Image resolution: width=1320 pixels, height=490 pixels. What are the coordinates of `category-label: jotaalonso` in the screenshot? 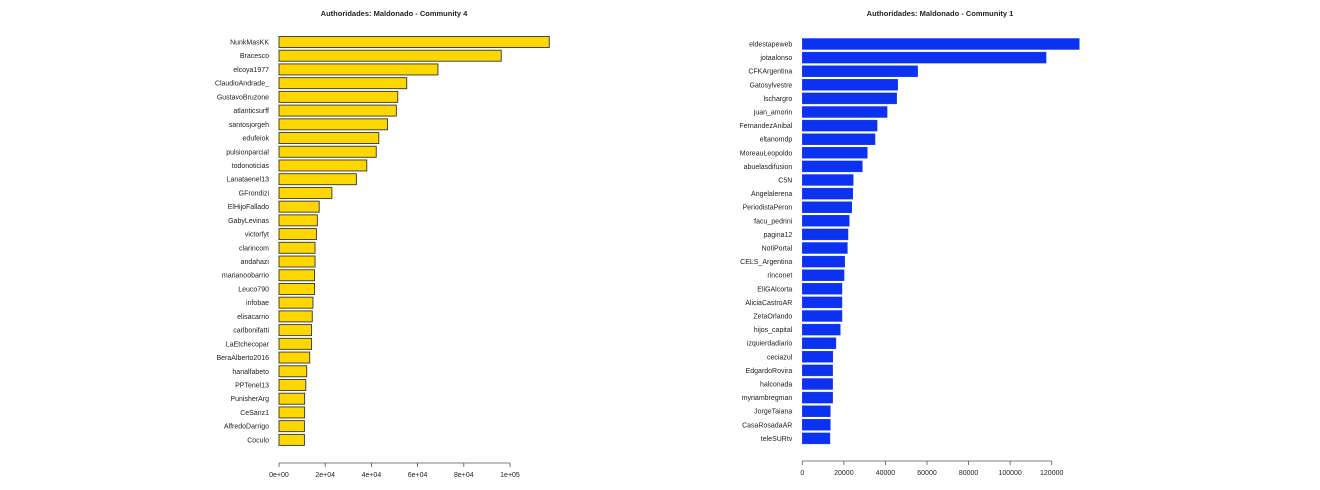 It's located at (775, 58).